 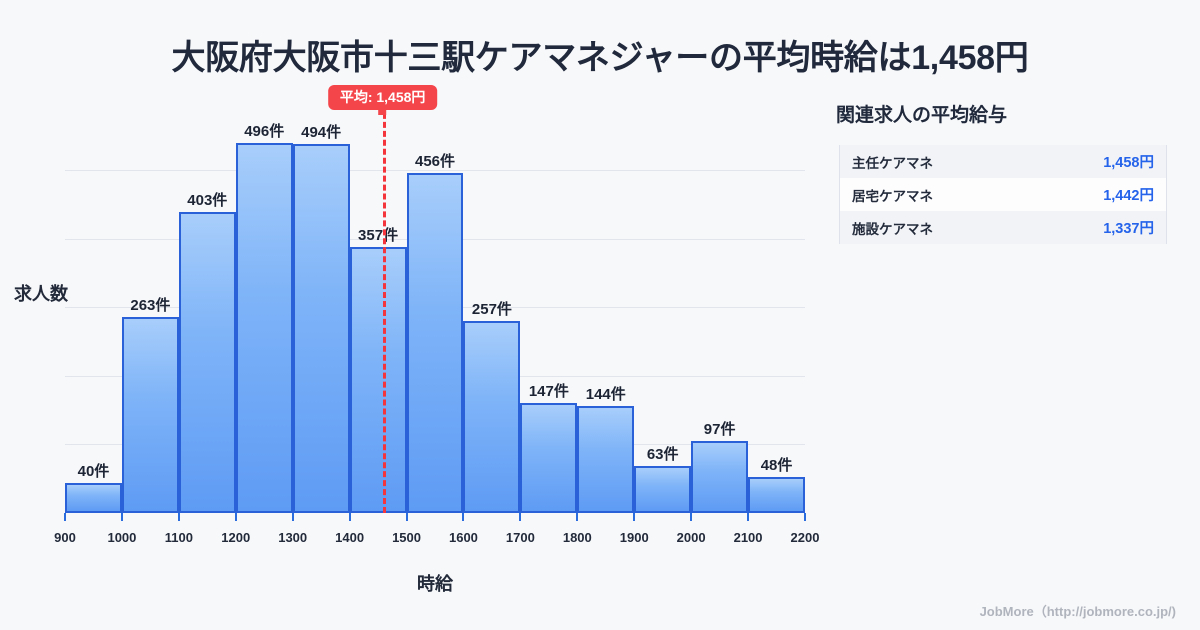 What do you see at coordinates (1085, 227) in the screenshot?
I see `salary-row-value: 1,337円` at bounding box center [1085, 227].